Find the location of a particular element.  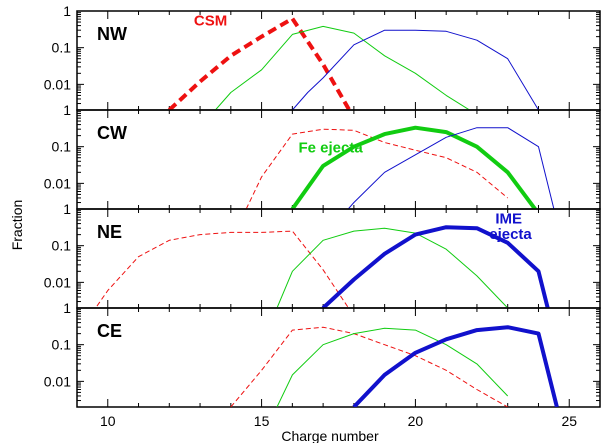

panel-label: NW is located at coordinates (112, 34).